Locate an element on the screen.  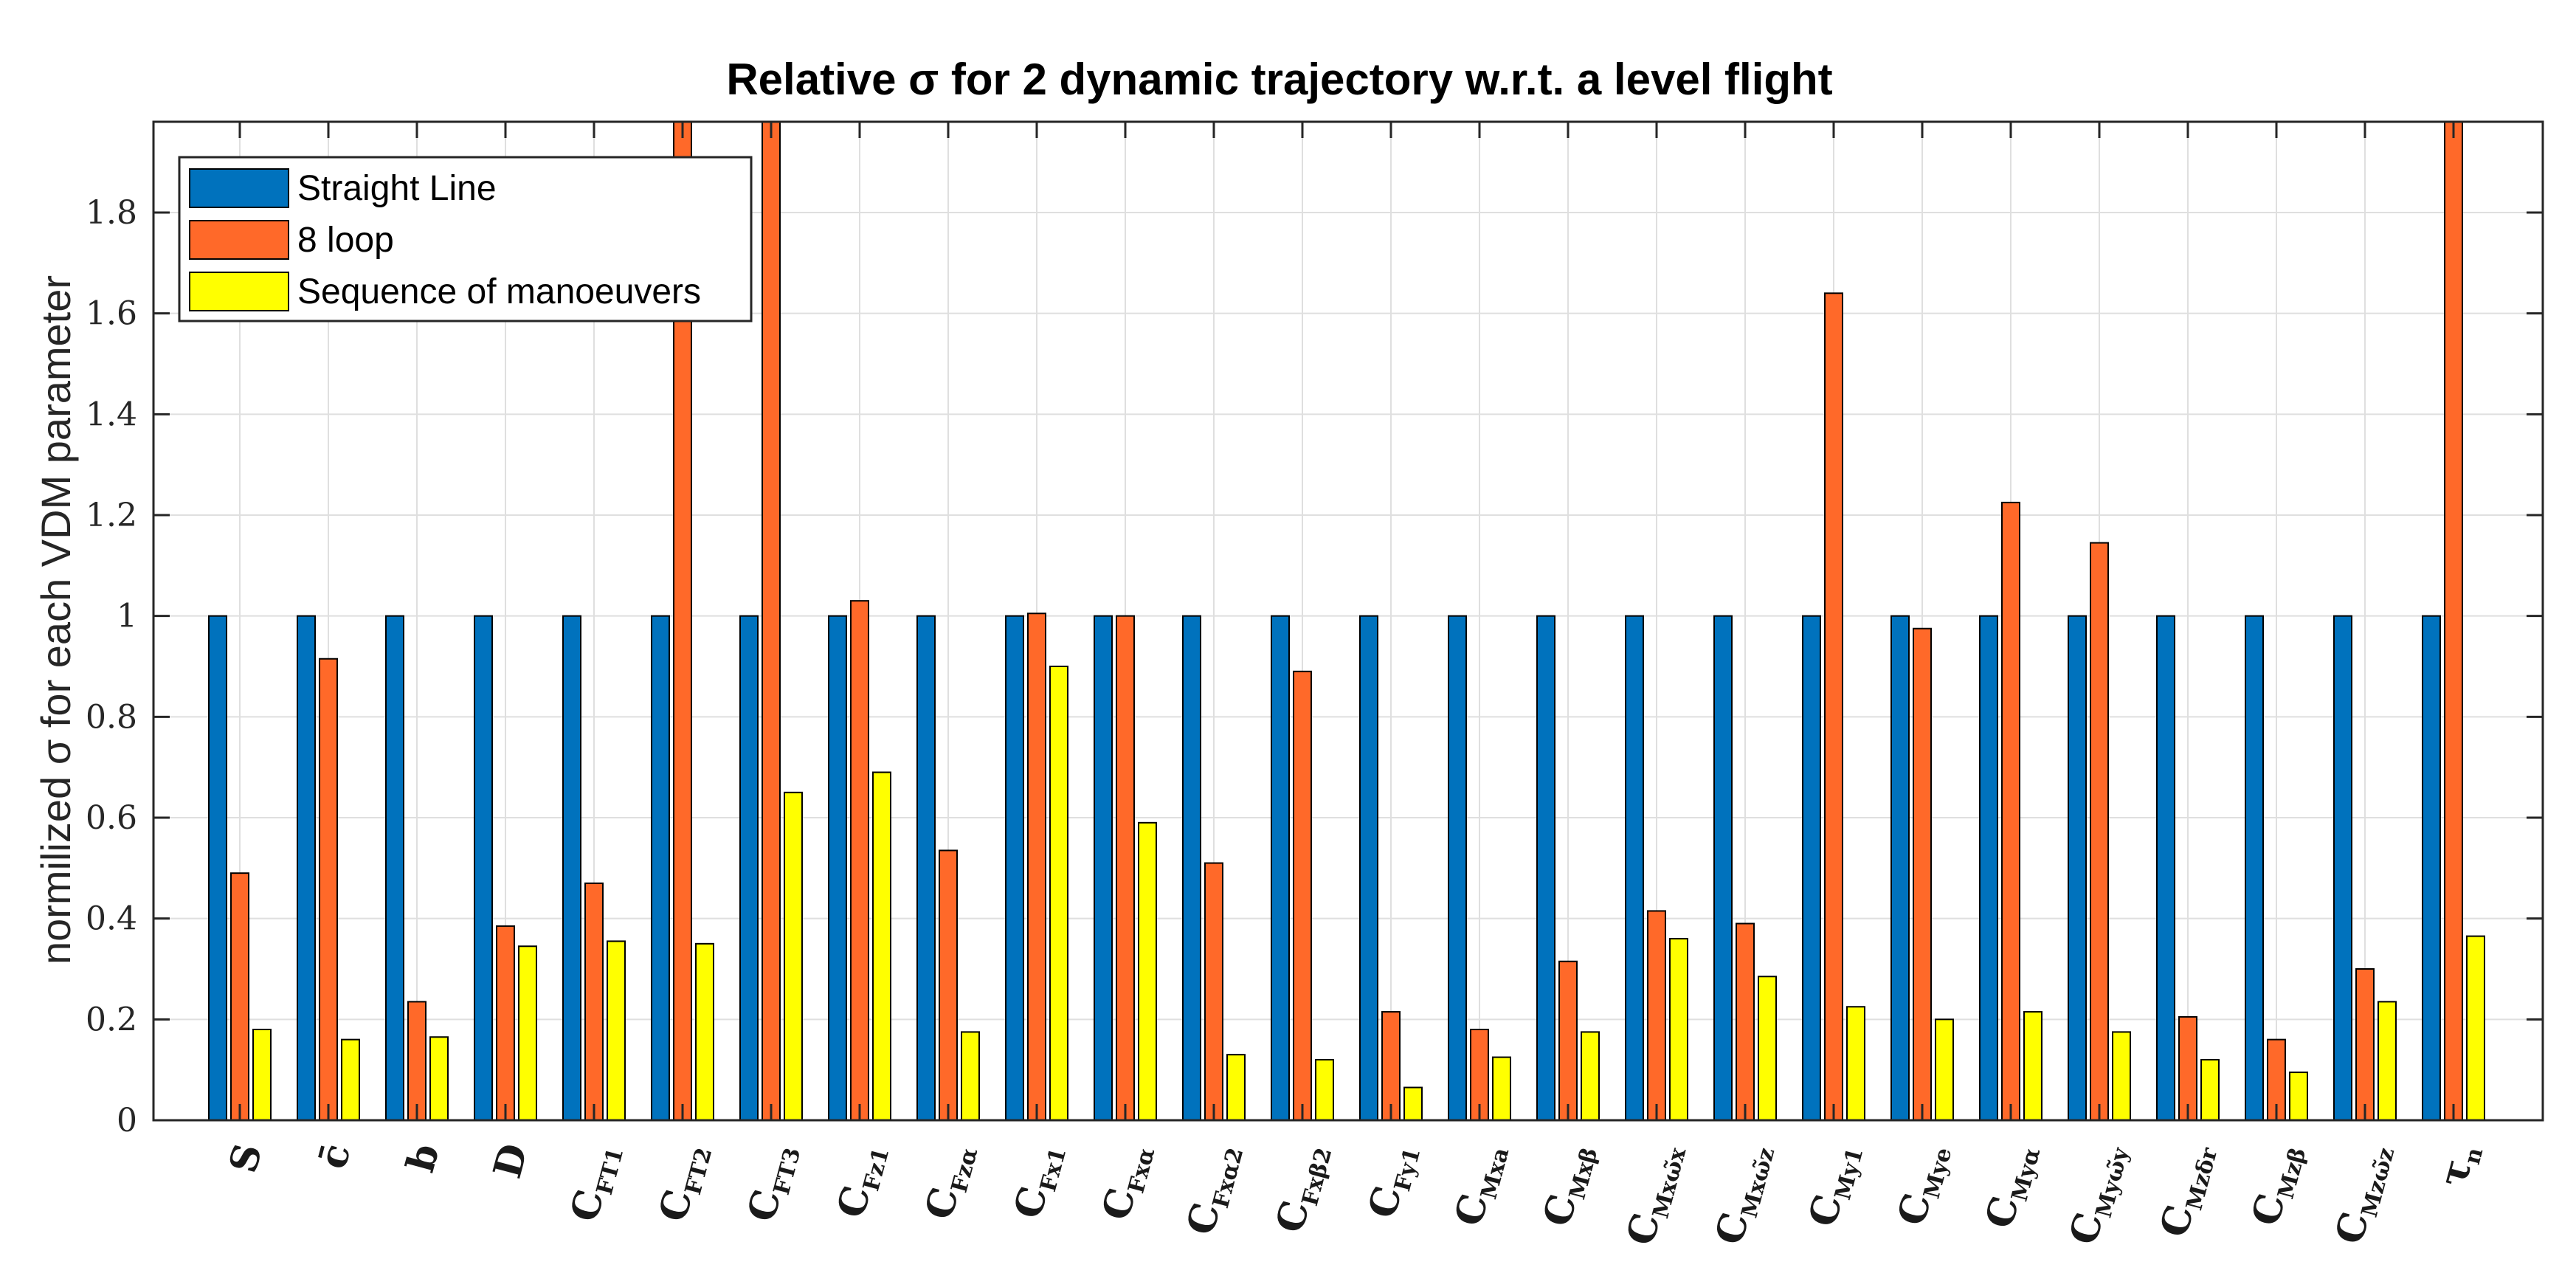
x-tick-label: b is located at coordinates (423, 1158).